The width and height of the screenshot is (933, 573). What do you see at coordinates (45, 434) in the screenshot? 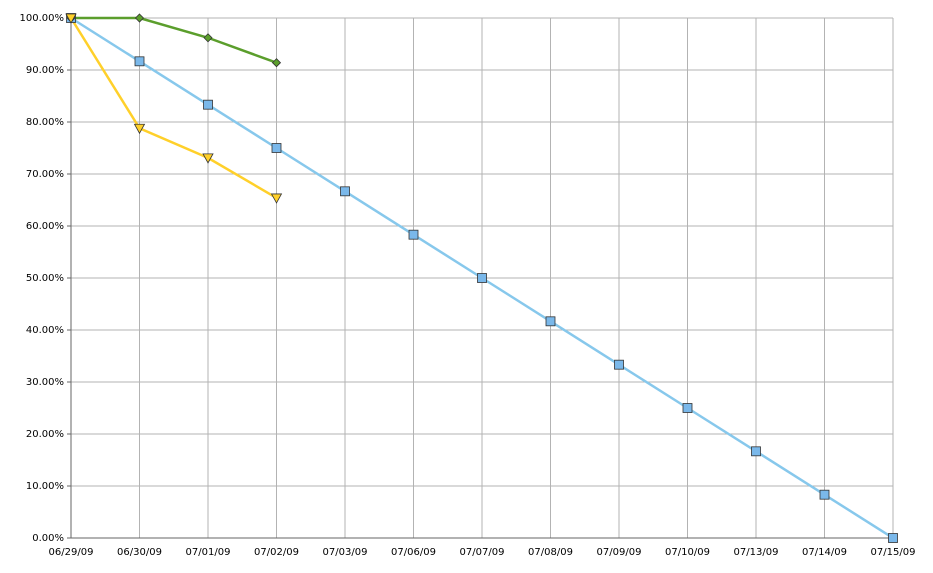
I see `y-tick-label: 20.00%` at bounding box center [45, 434].